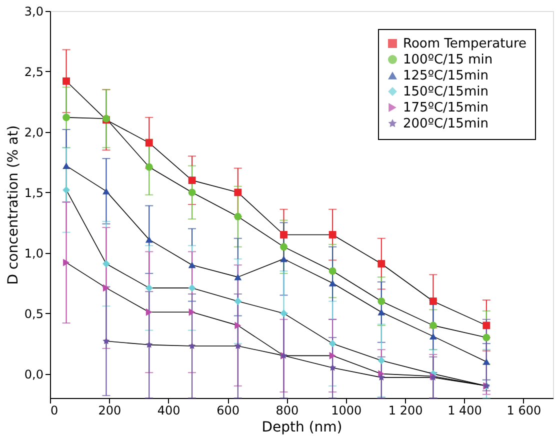 This screenshot has width=558, height=439. I want to click on x-tick-label: 1 600, so click(524, 411).